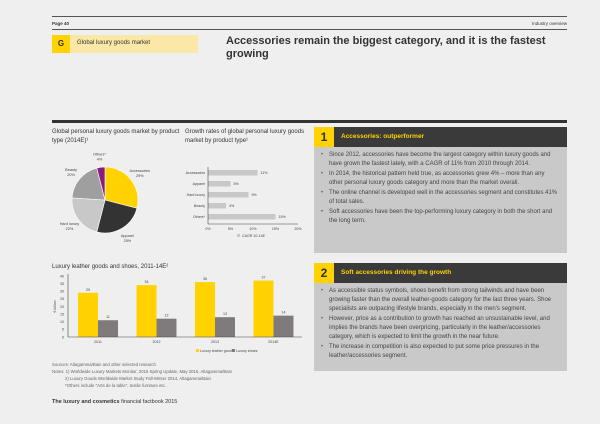 The height and width of the screenshot is (424, 600). I want to click on bar-category-label: Hard luxury, so click(196, 195).